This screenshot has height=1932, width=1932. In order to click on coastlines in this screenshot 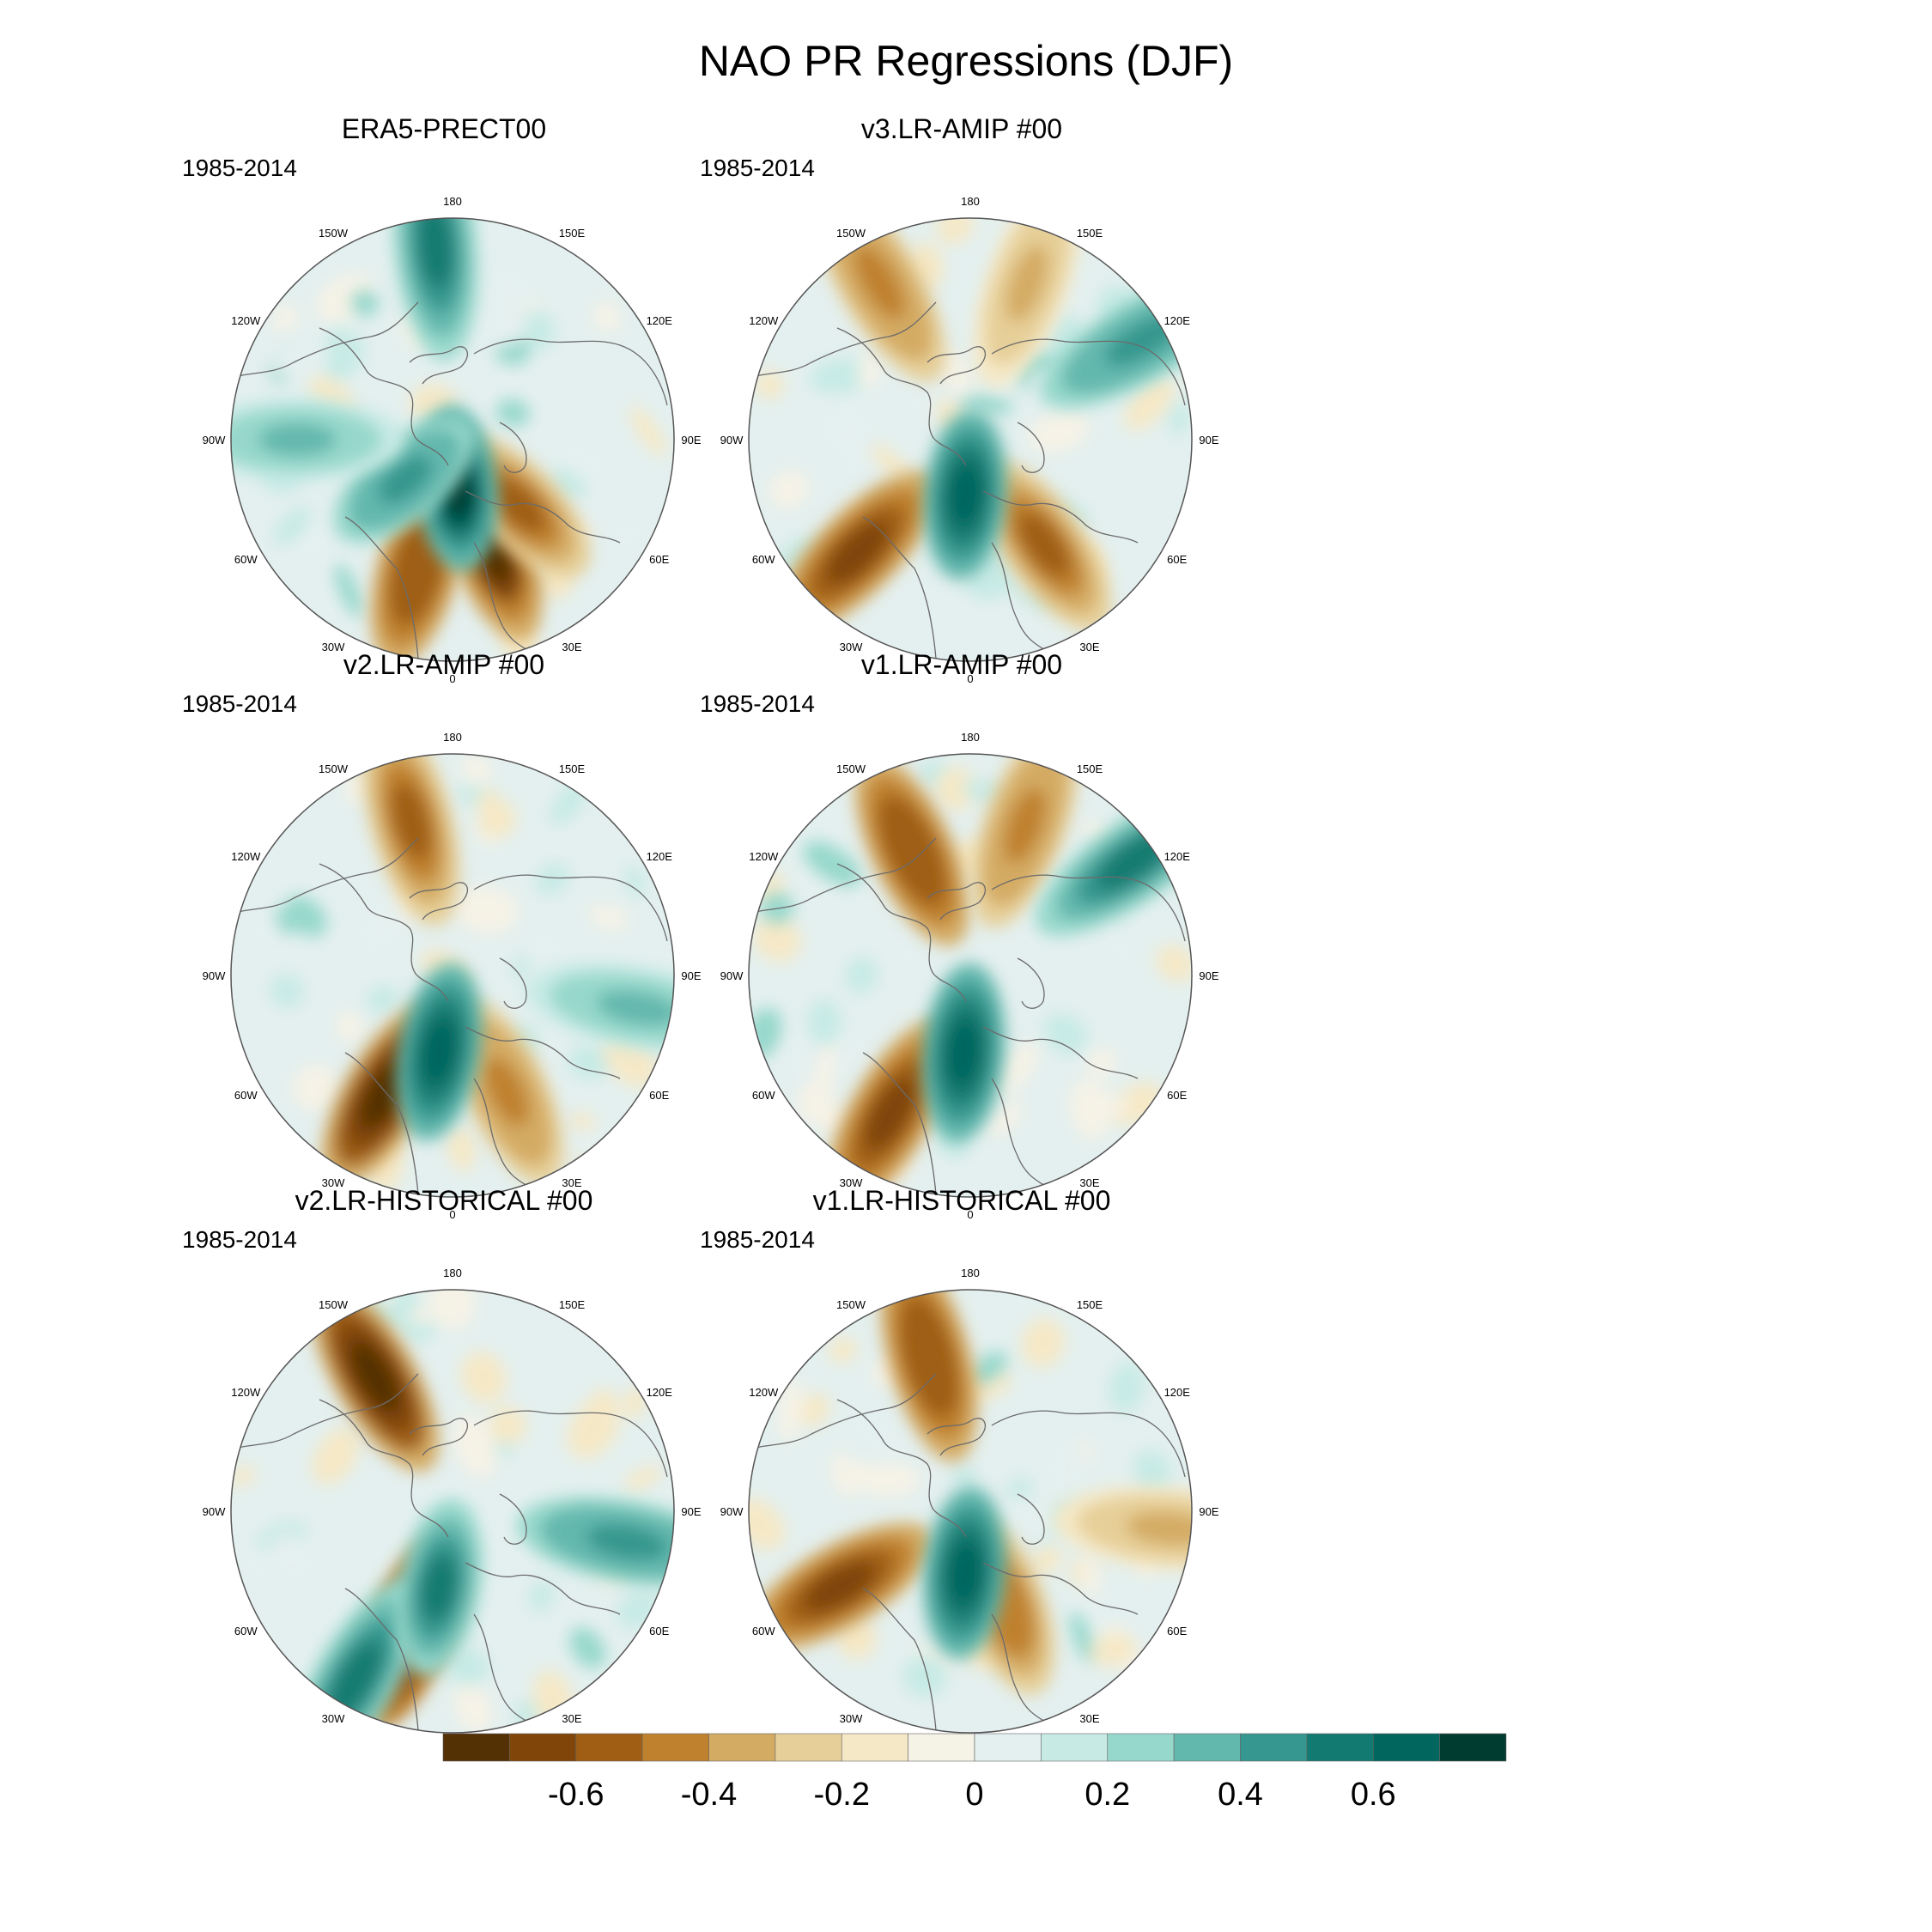, I will do `click(968, 1552)`.